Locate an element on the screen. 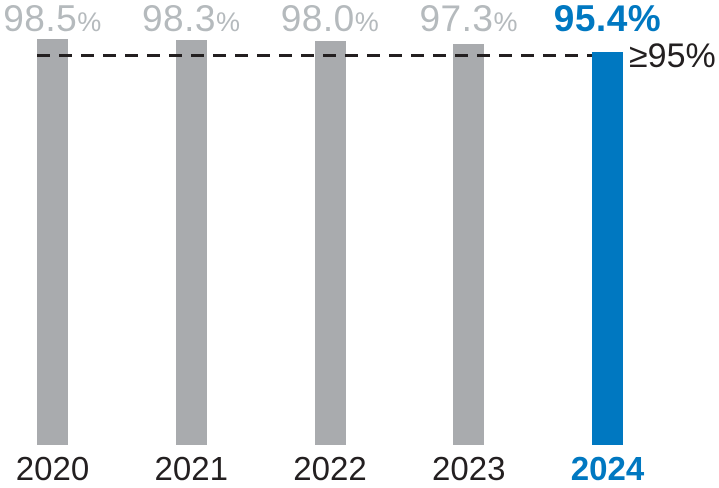 Image resolution: width=719 pixels, height=488 pixels. bar-2022 is located at coordinates (330, 243).